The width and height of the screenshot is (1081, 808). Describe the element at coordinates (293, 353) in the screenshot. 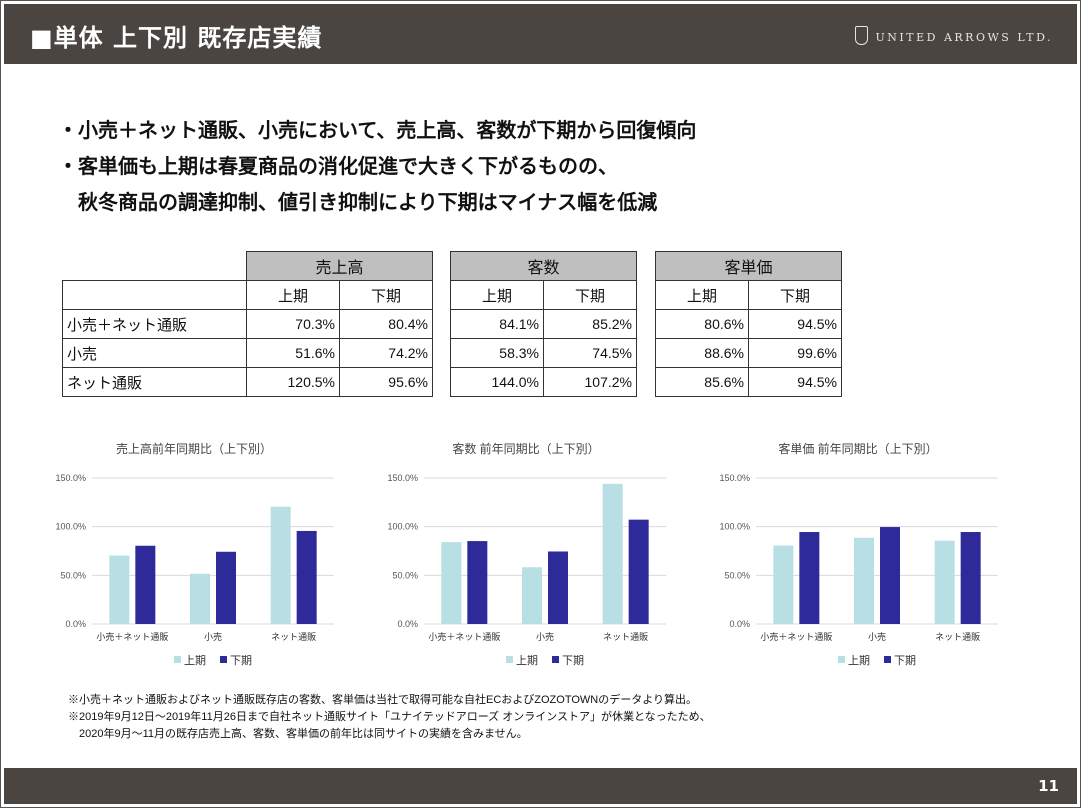

I see `table-cell: 51.6%` at that location.